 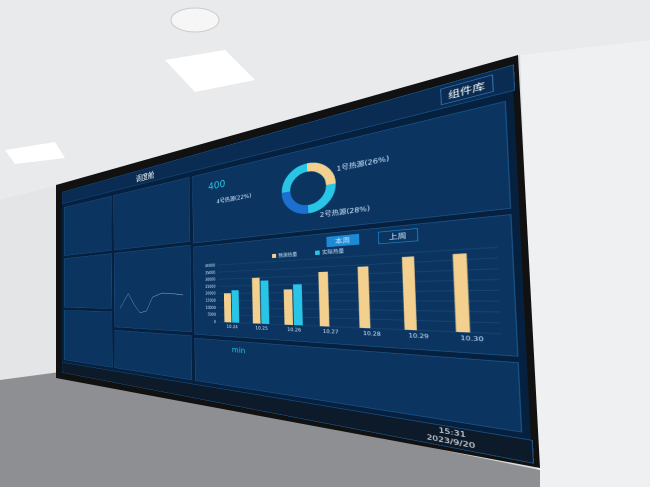 I want to click on y-tick-label: 40000, so click(x=210, y=266).